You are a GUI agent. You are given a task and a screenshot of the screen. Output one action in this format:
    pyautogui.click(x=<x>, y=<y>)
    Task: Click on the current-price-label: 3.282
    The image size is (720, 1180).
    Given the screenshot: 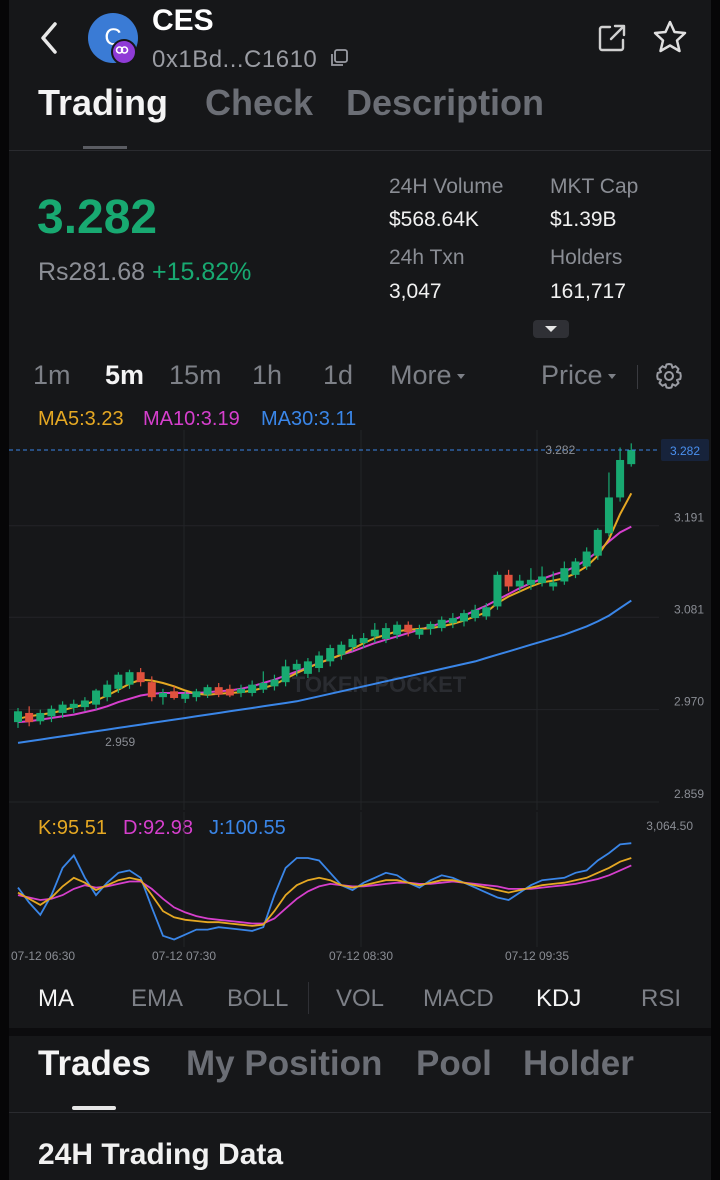 What is the action you would take?
    pyautogui.click(x=685, y=451)
    